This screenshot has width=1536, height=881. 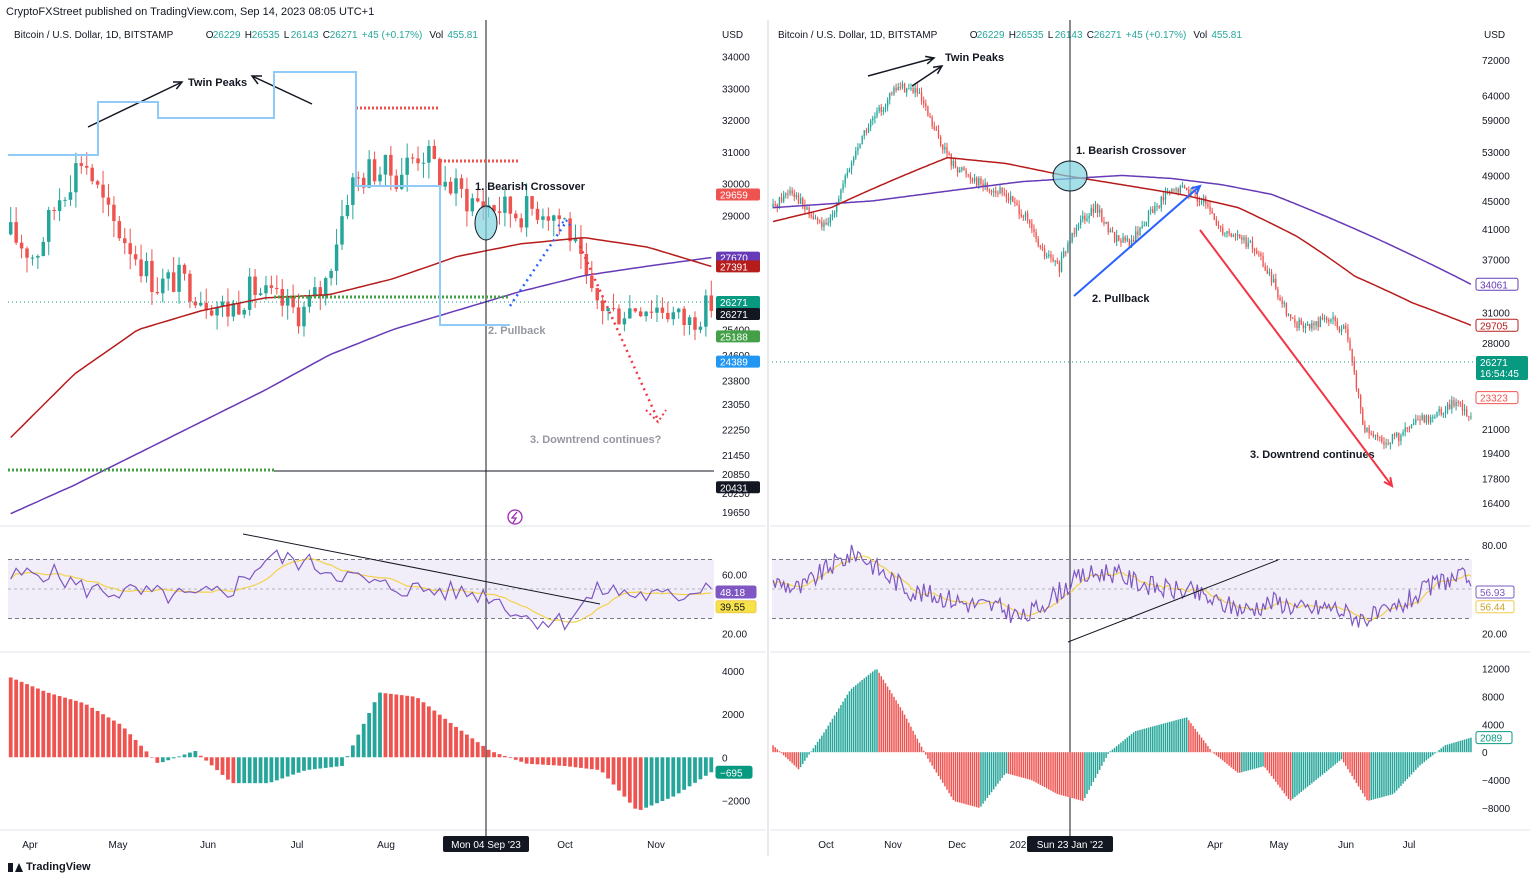 I want to click on time-tick: Dec, so click(x=957, y=845).